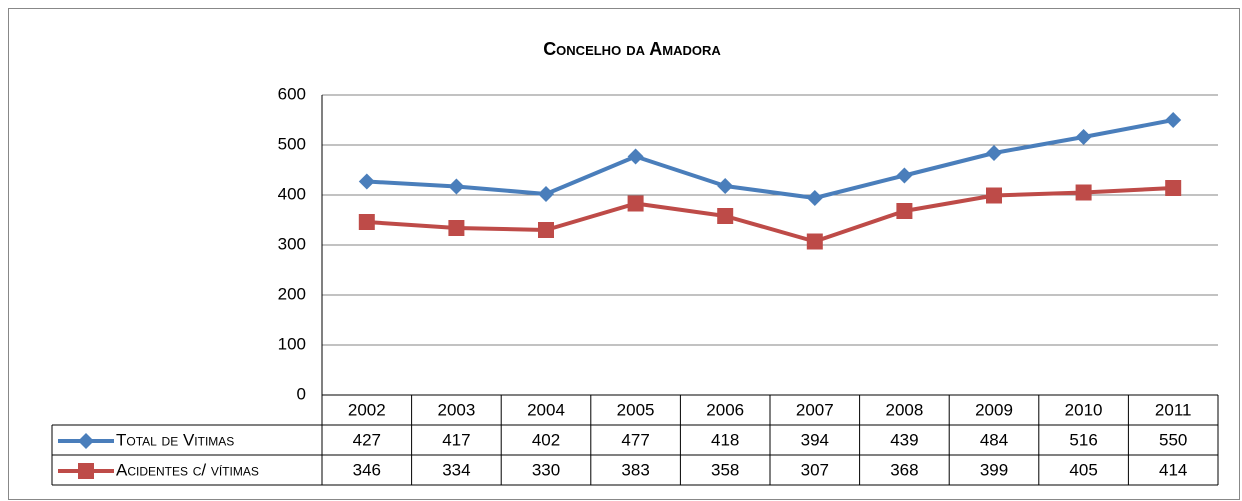 The width and height of the screenshot is (1242, 501). I want to click on table-value: 330, so click(546, 469).